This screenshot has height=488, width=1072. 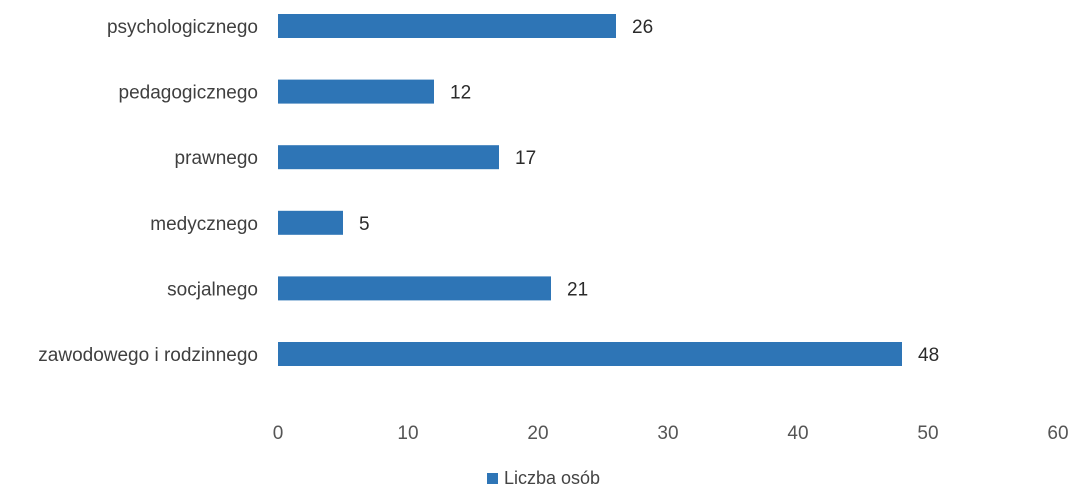 What do you see at coordinates (577, 289) in the screenshot?
I see `value-label-socjalnego: 21` at bounding box center [577, 289].